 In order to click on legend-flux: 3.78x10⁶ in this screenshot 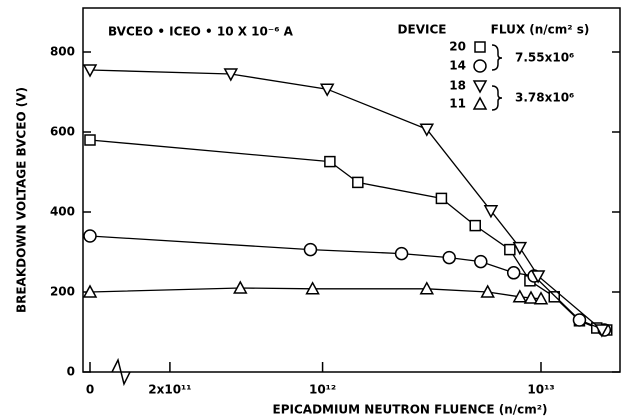, I will do `click(544, 98)`.